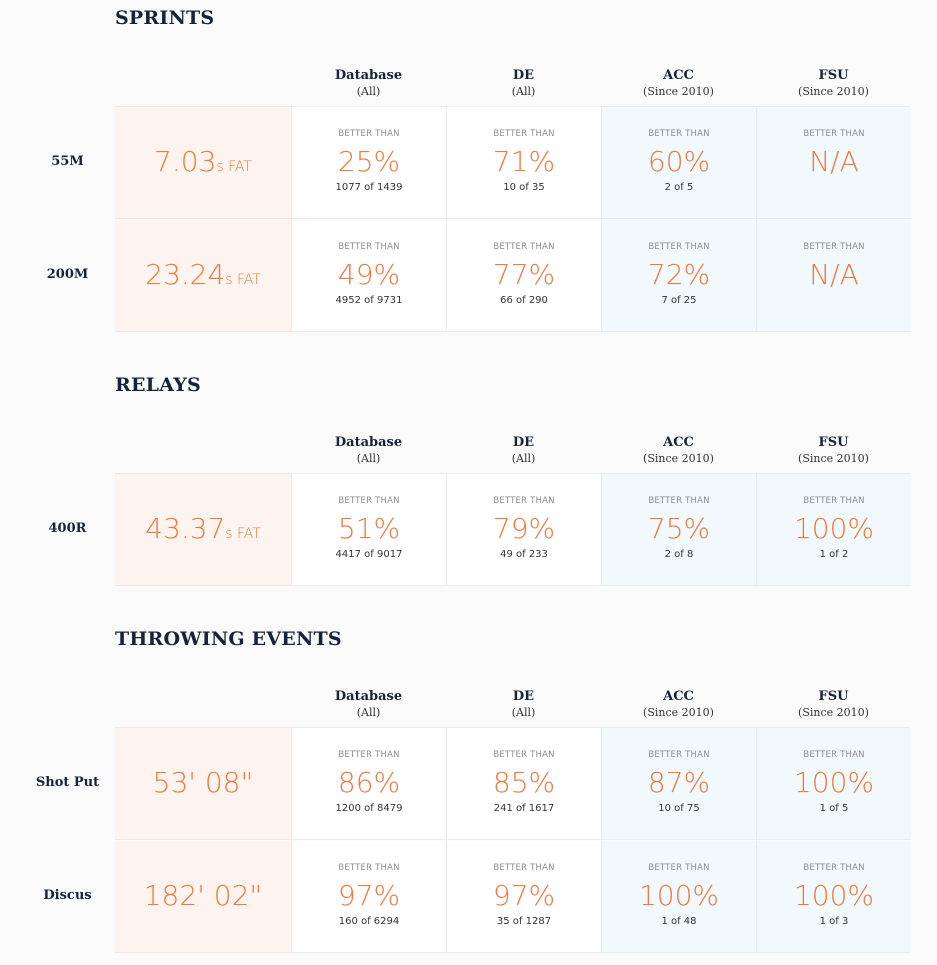 This screenshot has height=965, width=937. Describe the element at coordinates (369, 274) in the screenshot. I see `percentile-value: 49%` at that location.